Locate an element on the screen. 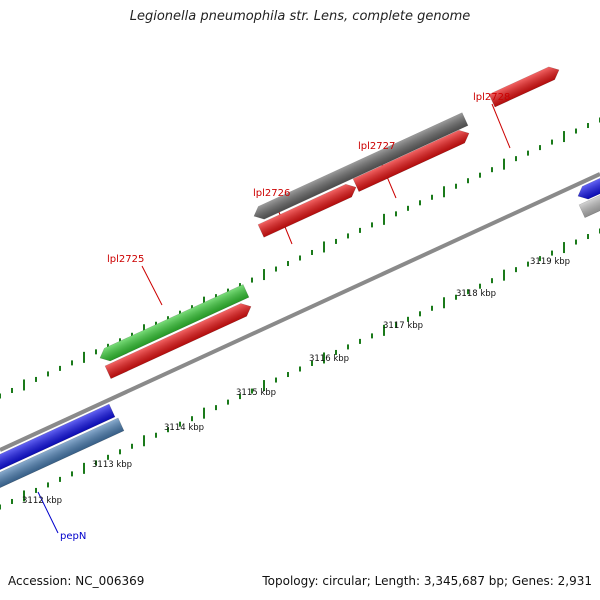  scale-label: 3114 kbp is located at coordinates (184, 428).